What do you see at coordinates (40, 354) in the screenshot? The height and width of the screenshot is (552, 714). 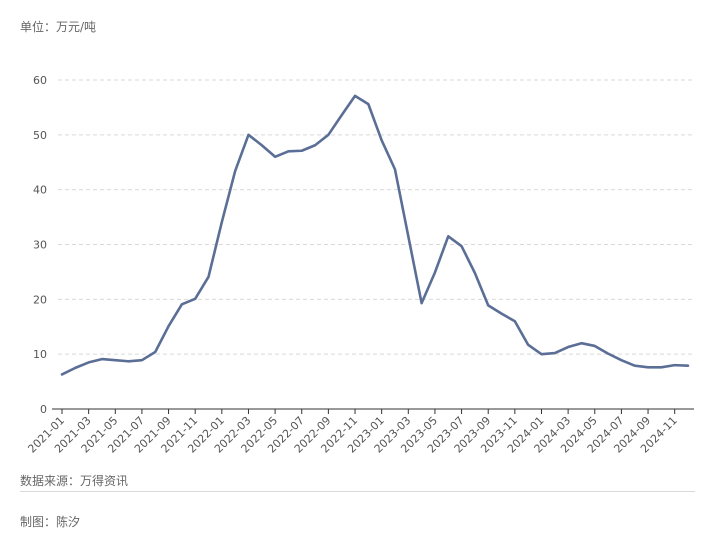 I see `y-tick-label: 10` at bounding box center [40, 354].